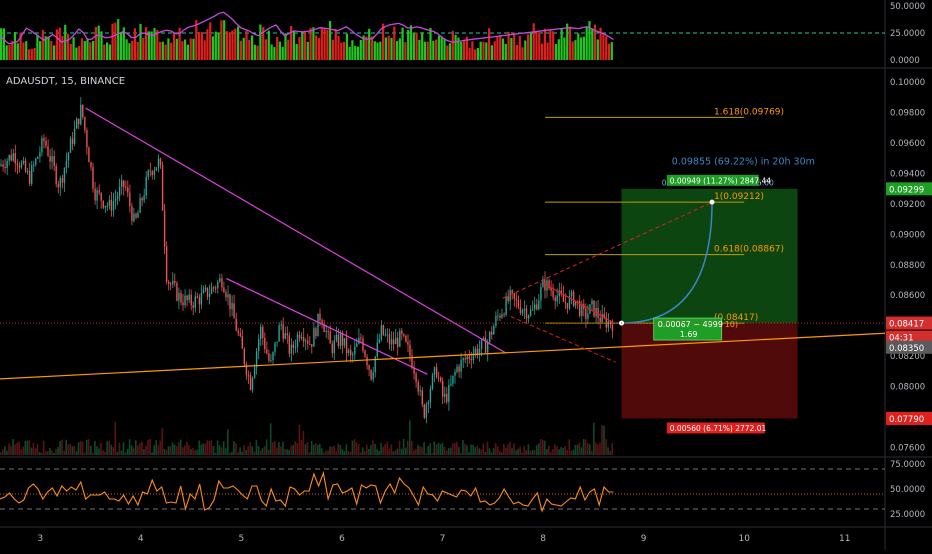  Describe the element at coordinates (40, 539) in the screenshot. I see `time-axis-tick: 3` at that location.